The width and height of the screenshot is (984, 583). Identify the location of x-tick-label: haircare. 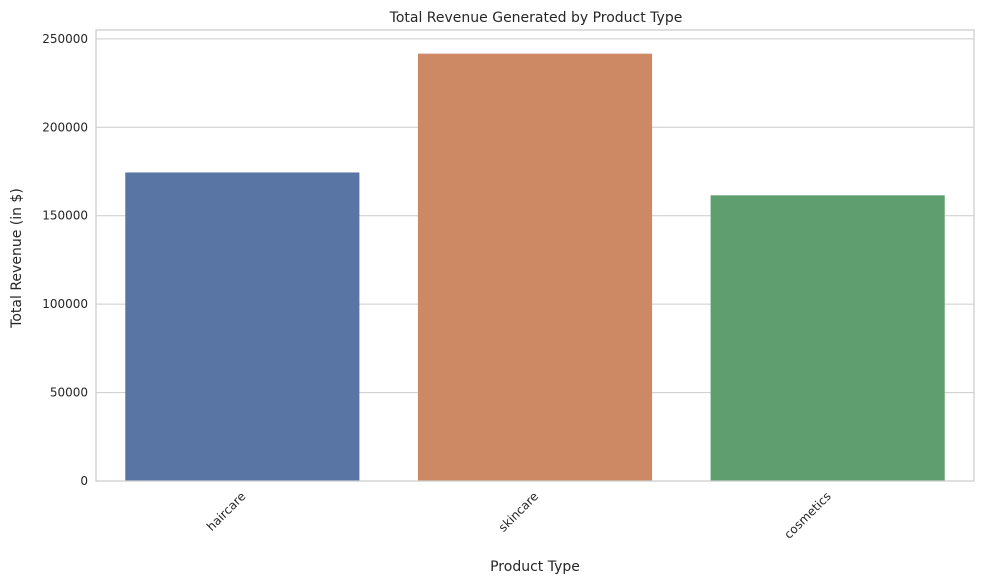
(226, 511).